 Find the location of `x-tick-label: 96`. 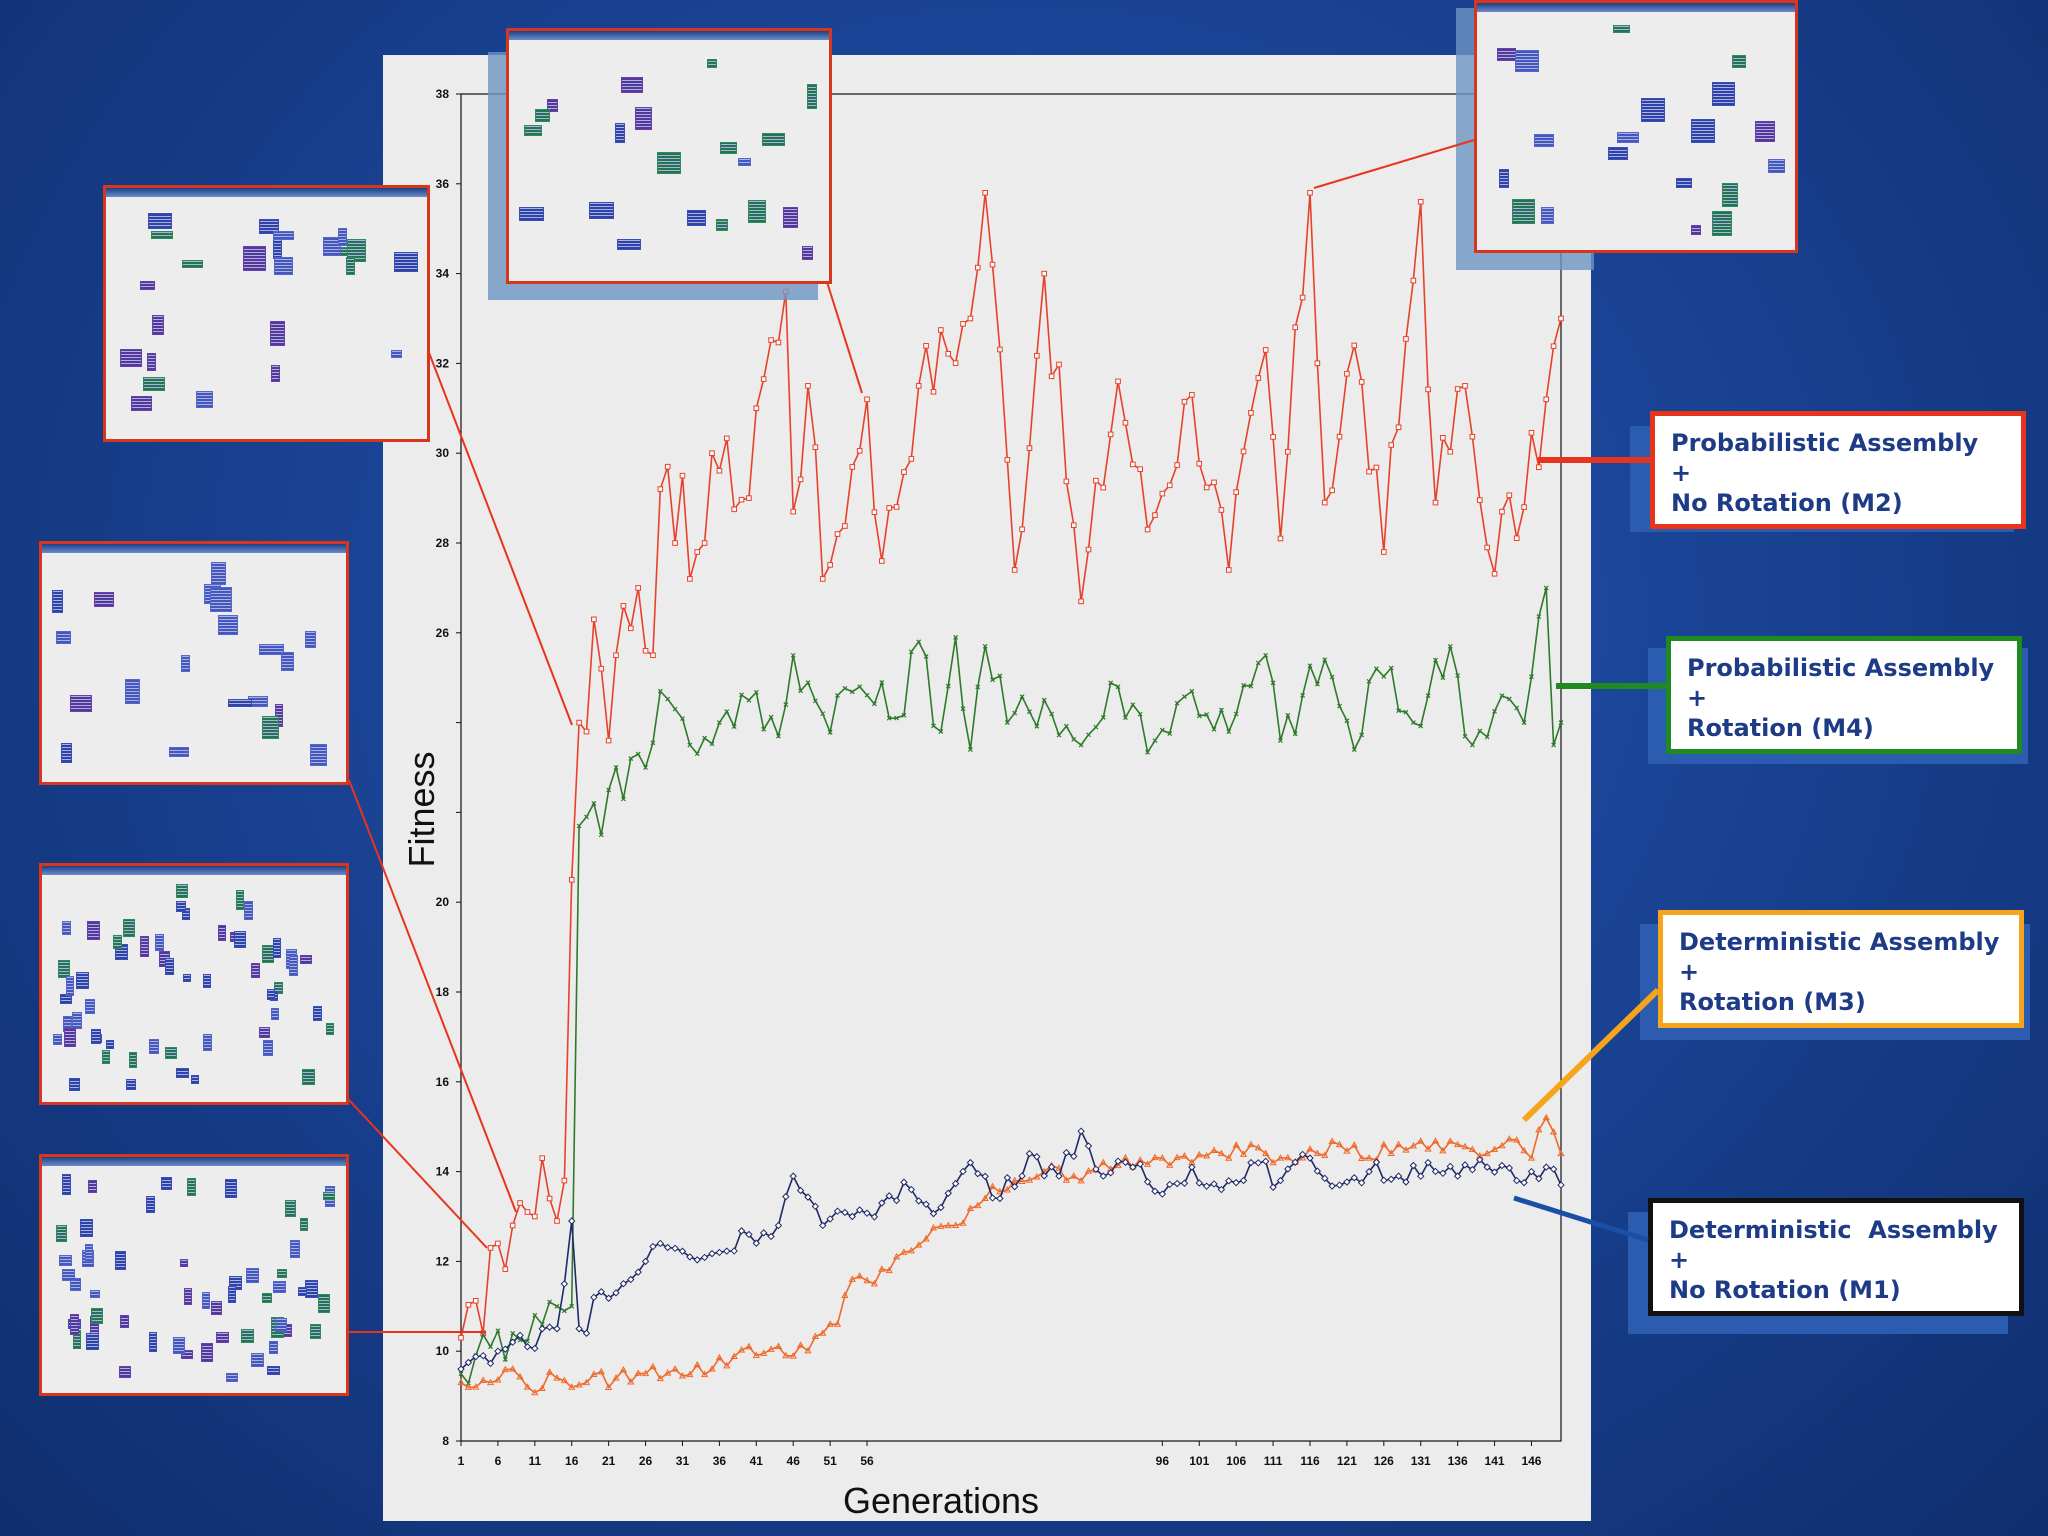

x-tick-label: 96 is located at coordinates (1163, 1461).